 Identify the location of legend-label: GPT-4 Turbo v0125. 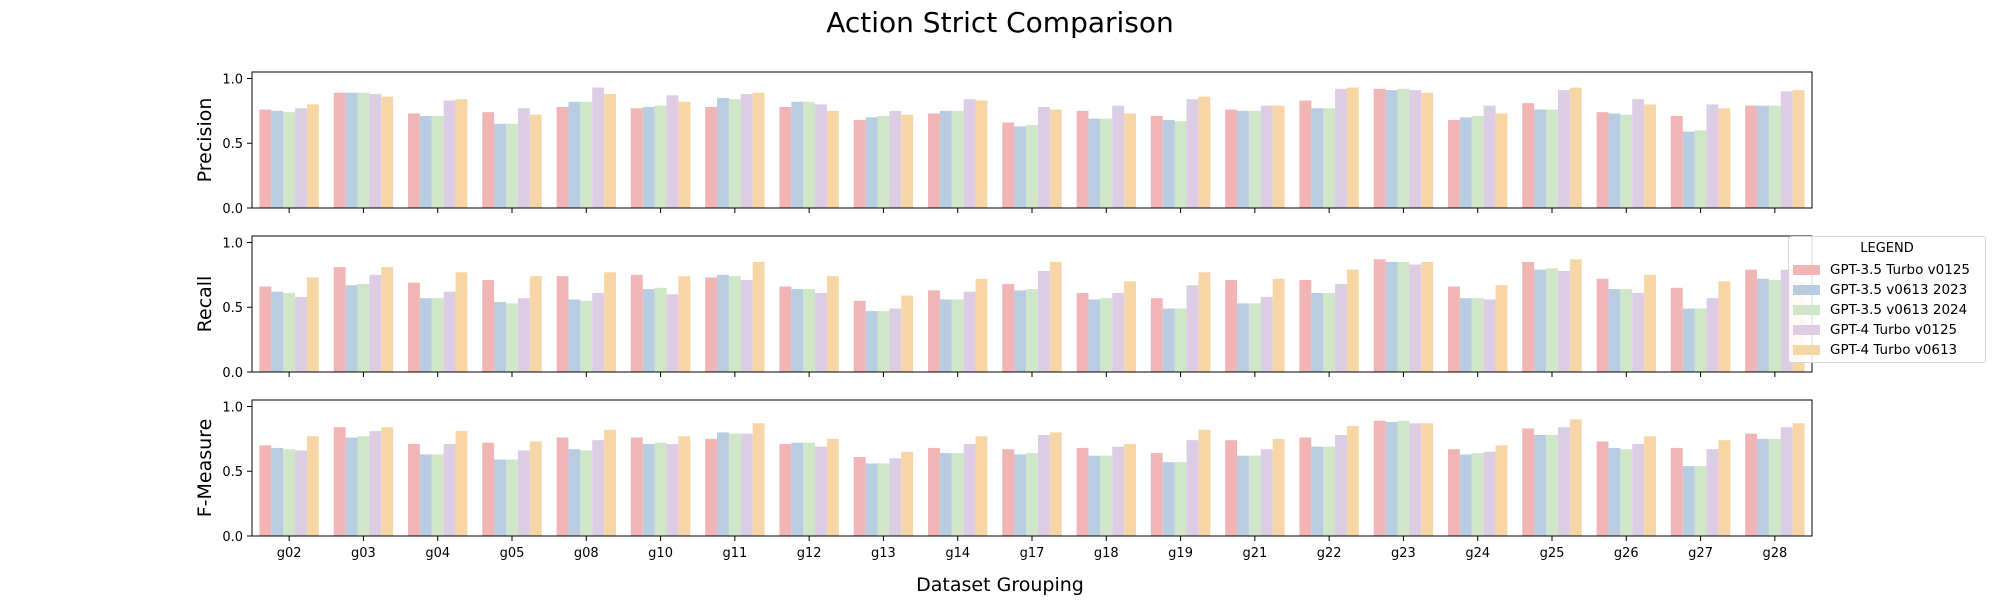
(1894, 330).